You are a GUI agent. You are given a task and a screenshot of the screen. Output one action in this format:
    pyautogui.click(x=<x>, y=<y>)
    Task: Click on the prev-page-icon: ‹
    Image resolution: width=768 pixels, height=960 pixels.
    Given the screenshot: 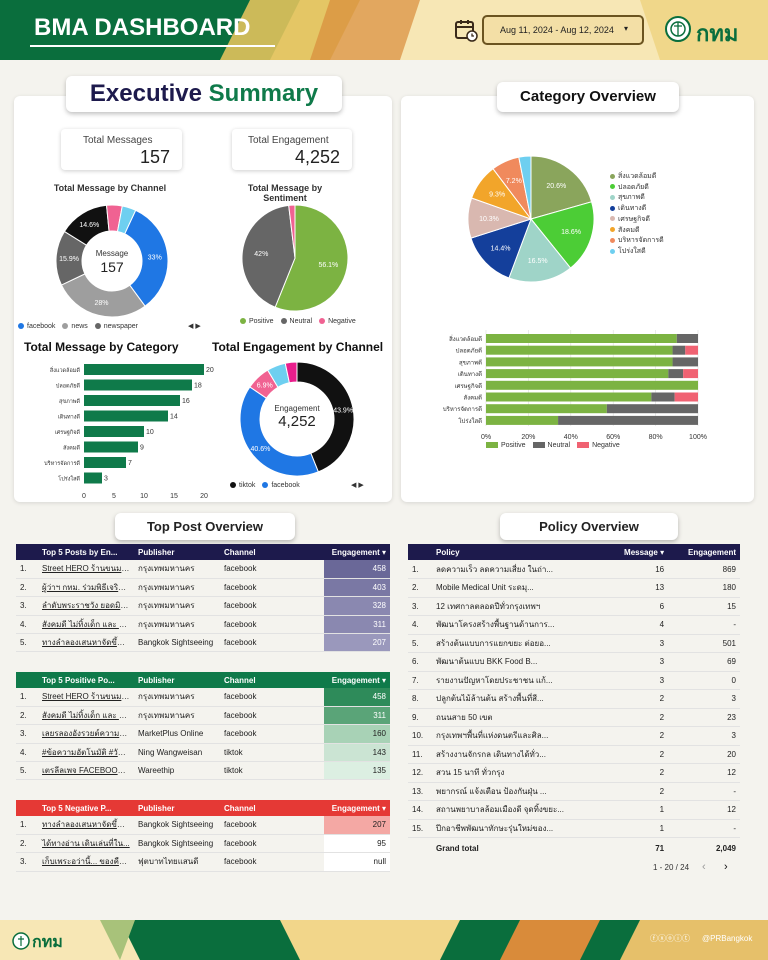 What is the action you would take?
    pyautogui.click(x=704, y=867)
    